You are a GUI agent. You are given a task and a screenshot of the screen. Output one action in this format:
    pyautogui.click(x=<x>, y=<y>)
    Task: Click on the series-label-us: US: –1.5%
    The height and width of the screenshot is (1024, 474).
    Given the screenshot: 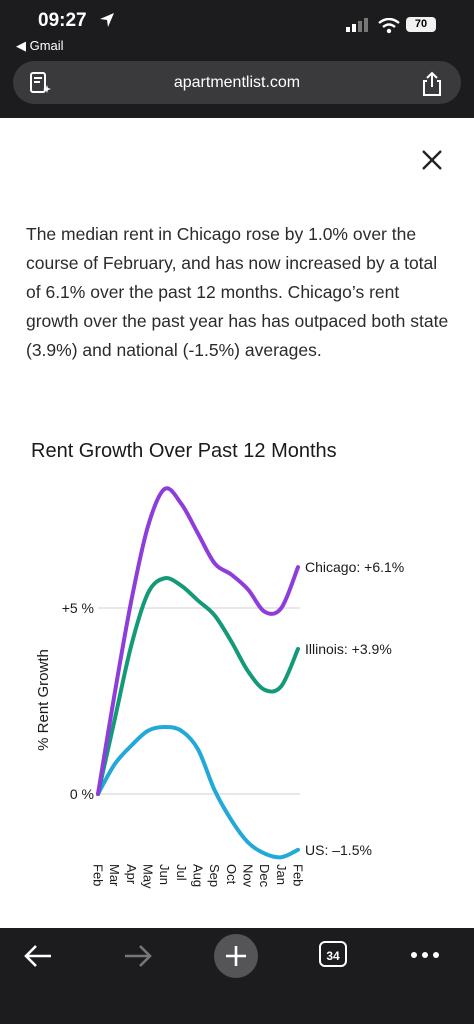 What is the action you would take?
    pyautogui.click(x=338, y=850)
    